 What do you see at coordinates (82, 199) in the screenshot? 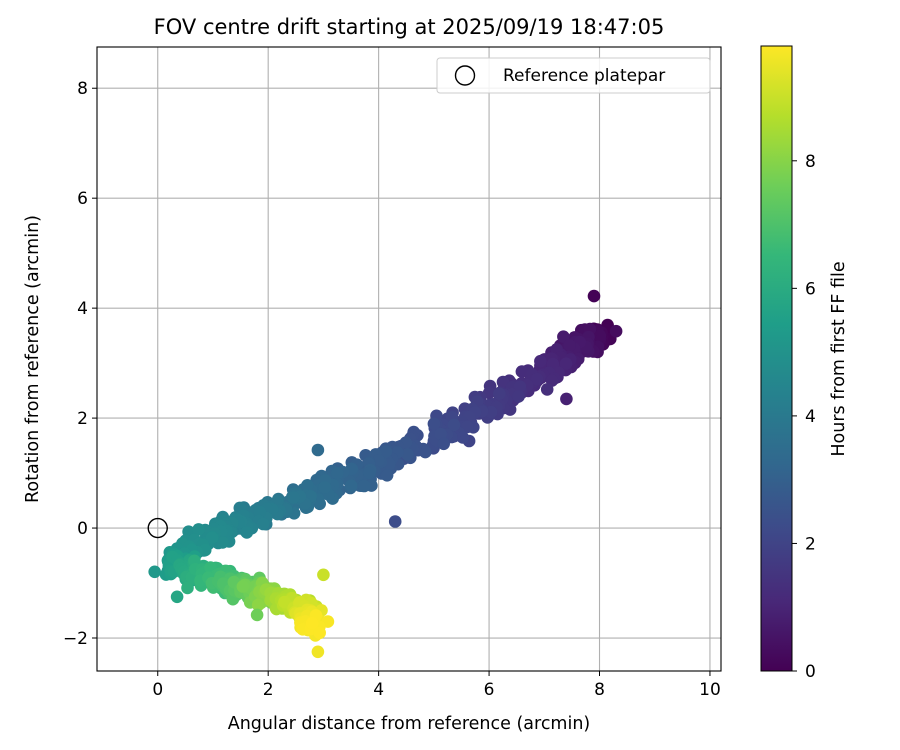
I see `y-tick-label: 6` at bounding box center [82, 199].